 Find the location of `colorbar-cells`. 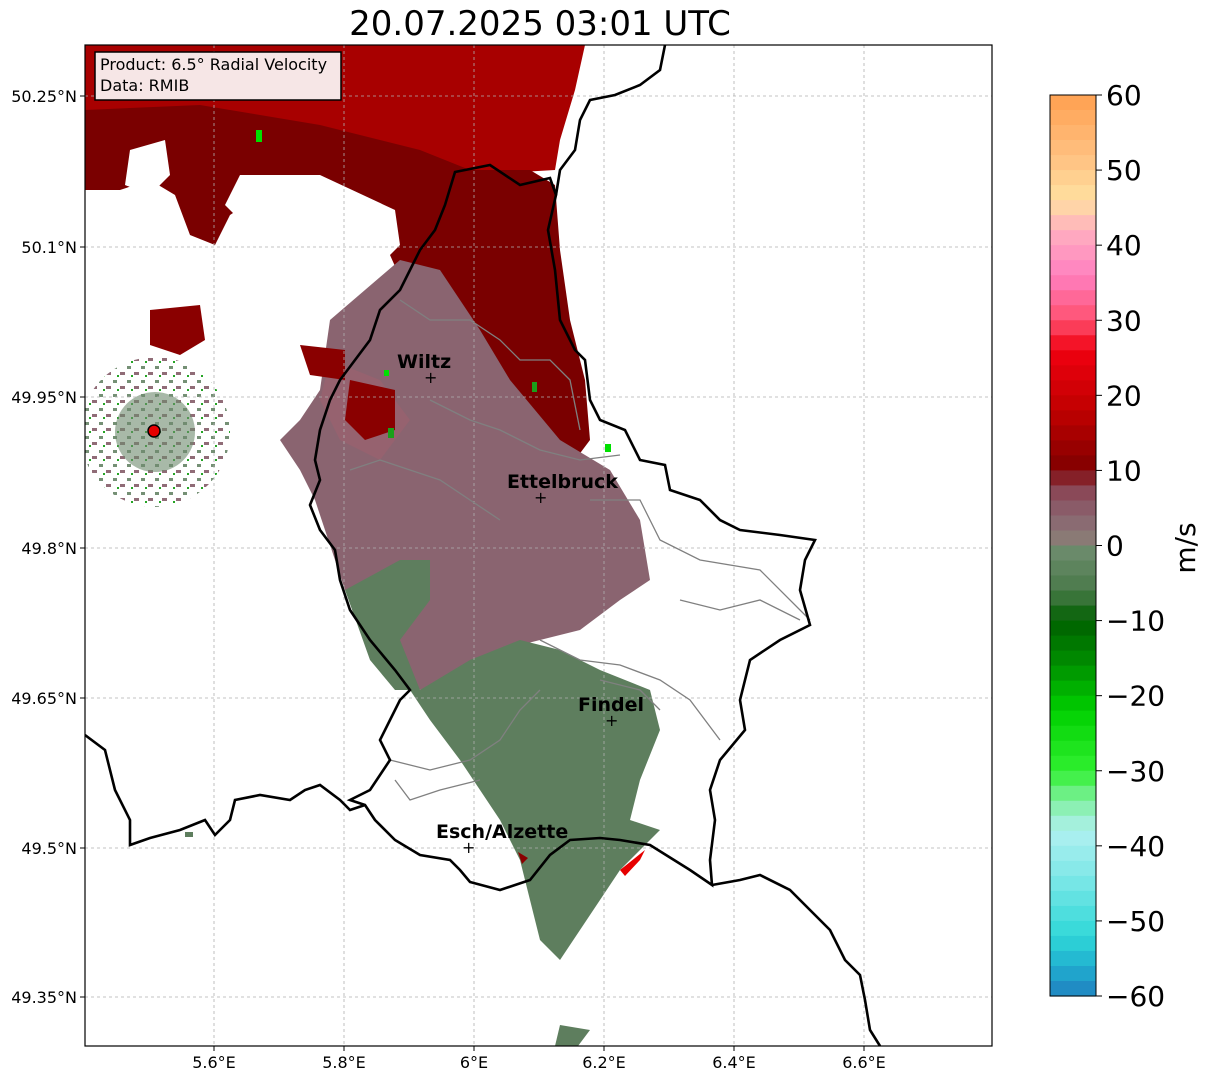

colorbar-cells is located at coordinates (1073, 546).